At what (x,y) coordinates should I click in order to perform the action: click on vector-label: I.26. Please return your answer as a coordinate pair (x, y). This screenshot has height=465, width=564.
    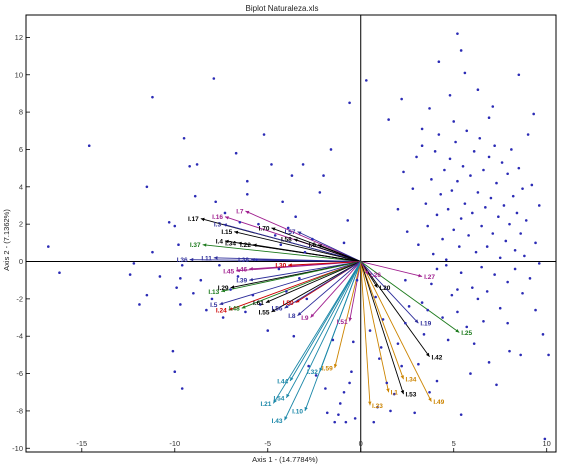
    Looking at the image, I should click on (375, 275).